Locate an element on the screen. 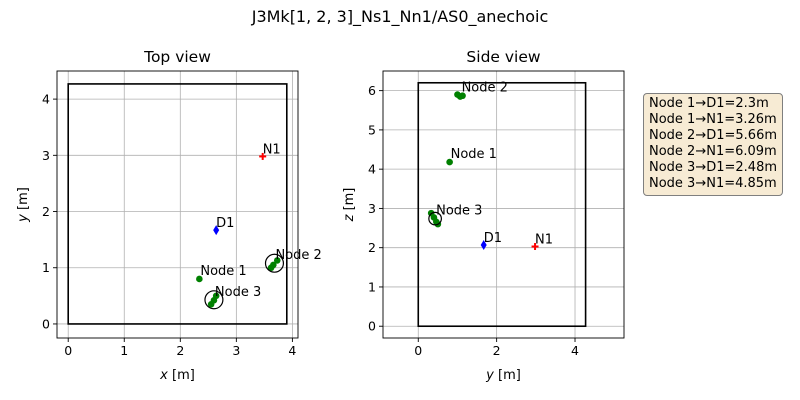 This screenshot has height=400, width=800. distance-line: Node 2→N1=6.09m is located at coordinates (713, 151).